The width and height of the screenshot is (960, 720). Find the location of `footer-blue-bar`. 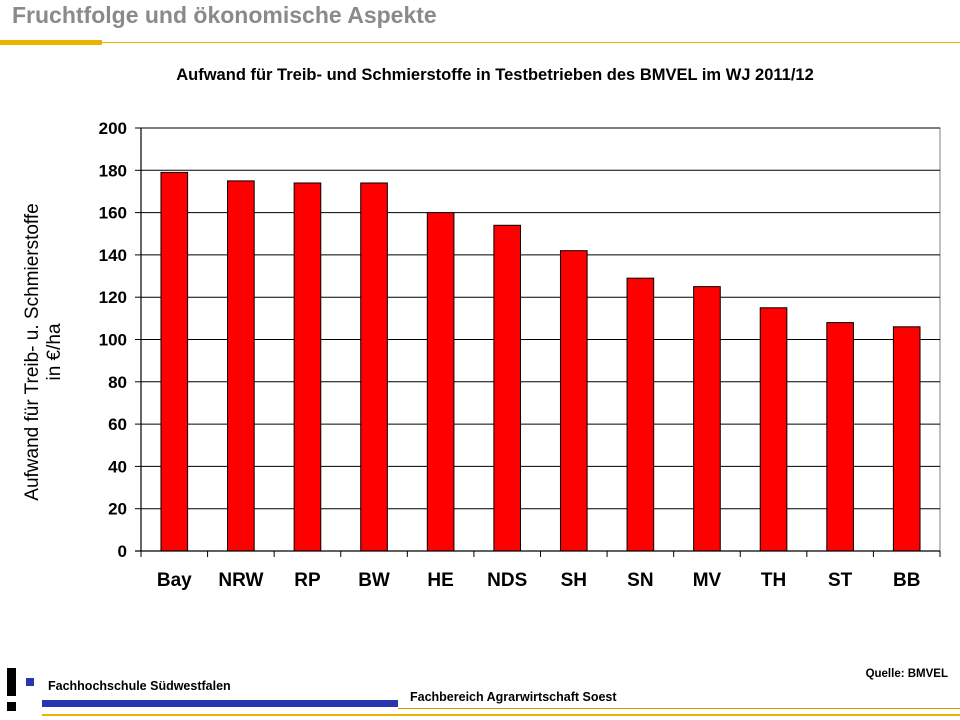

footer-blue-bar is located at coordinates (220, 703).